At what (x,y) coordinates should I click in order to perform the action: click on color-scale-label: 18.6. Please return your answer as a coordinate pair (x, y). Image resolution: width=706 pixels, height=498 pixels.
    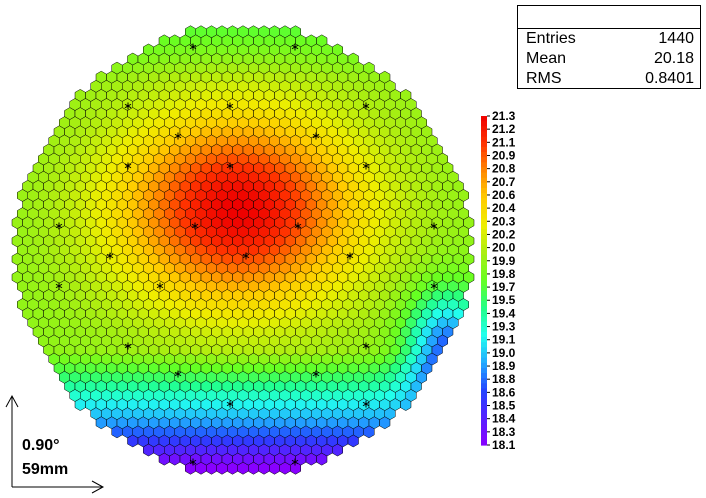
    Looking at the image, I should click on (504, 392).